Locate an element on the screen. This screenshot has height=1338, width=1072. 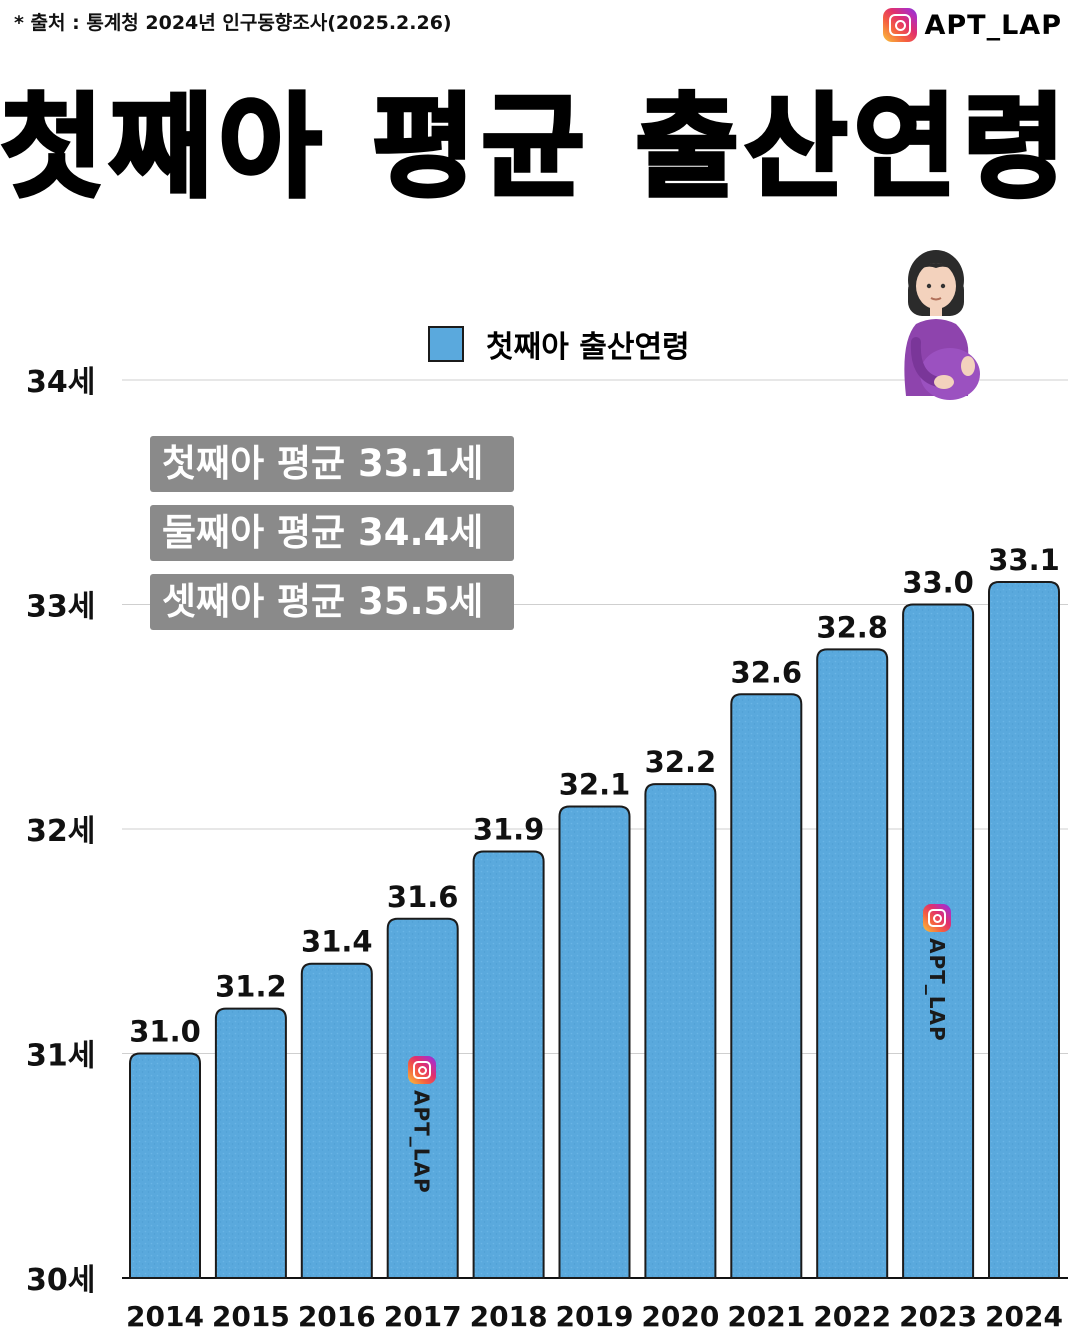
x-tick-label: 2018 is located at coordinates (509, 1316).